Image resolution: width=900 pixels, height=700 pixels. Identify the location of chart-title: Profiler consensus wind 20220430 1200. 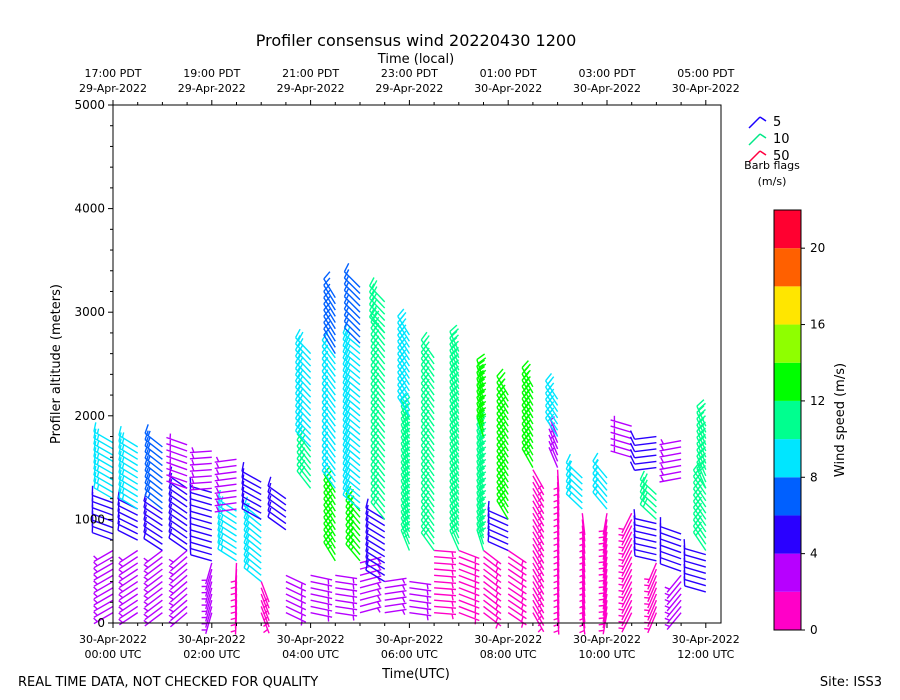
(416, 40).